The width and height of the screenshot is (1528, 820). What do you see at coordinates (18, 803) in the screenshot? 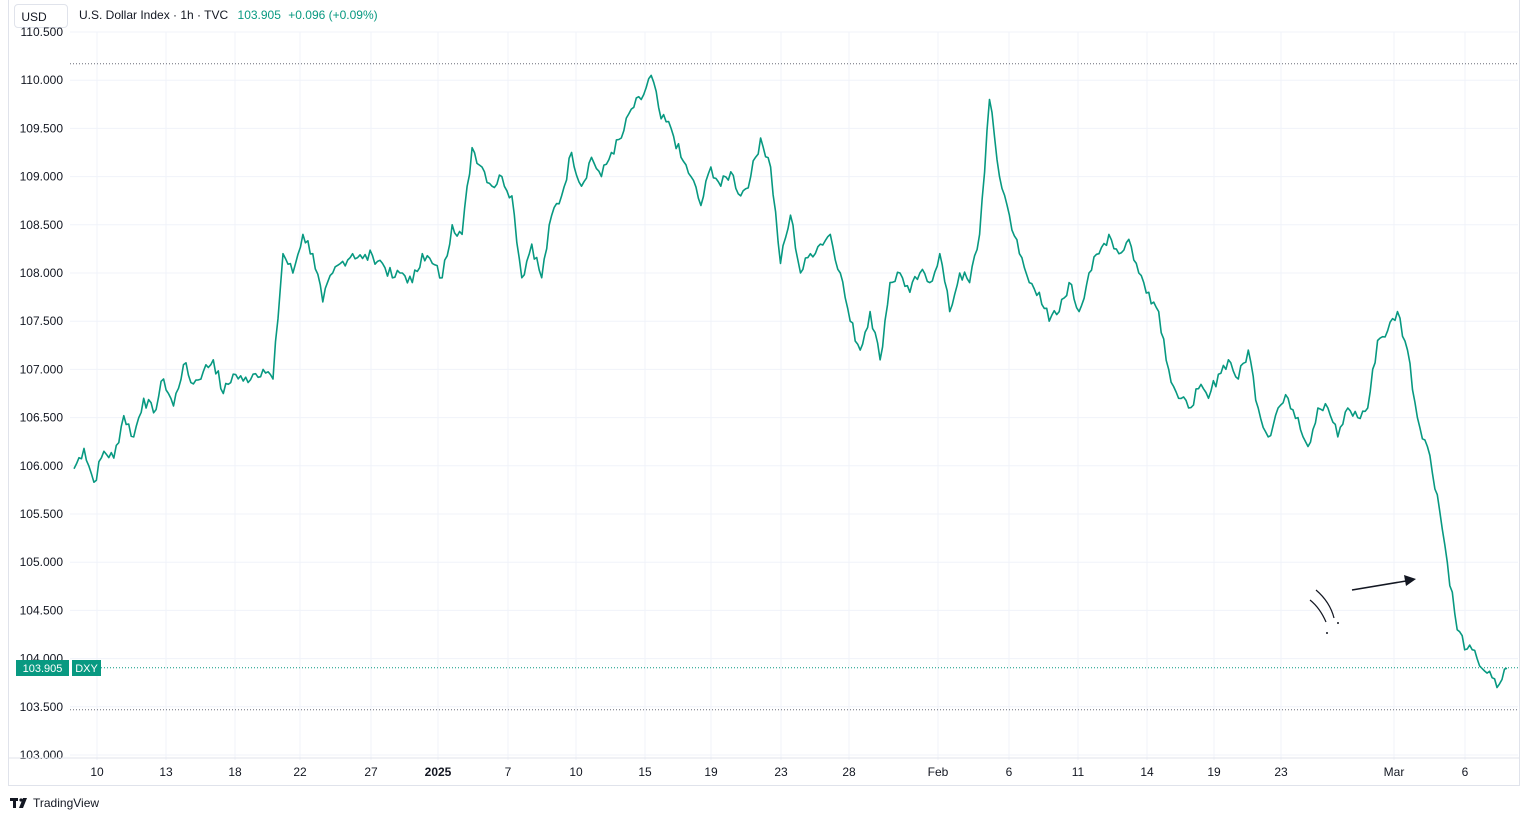
I see `tradingview-logo-icon` at bounding box center [18, 803].